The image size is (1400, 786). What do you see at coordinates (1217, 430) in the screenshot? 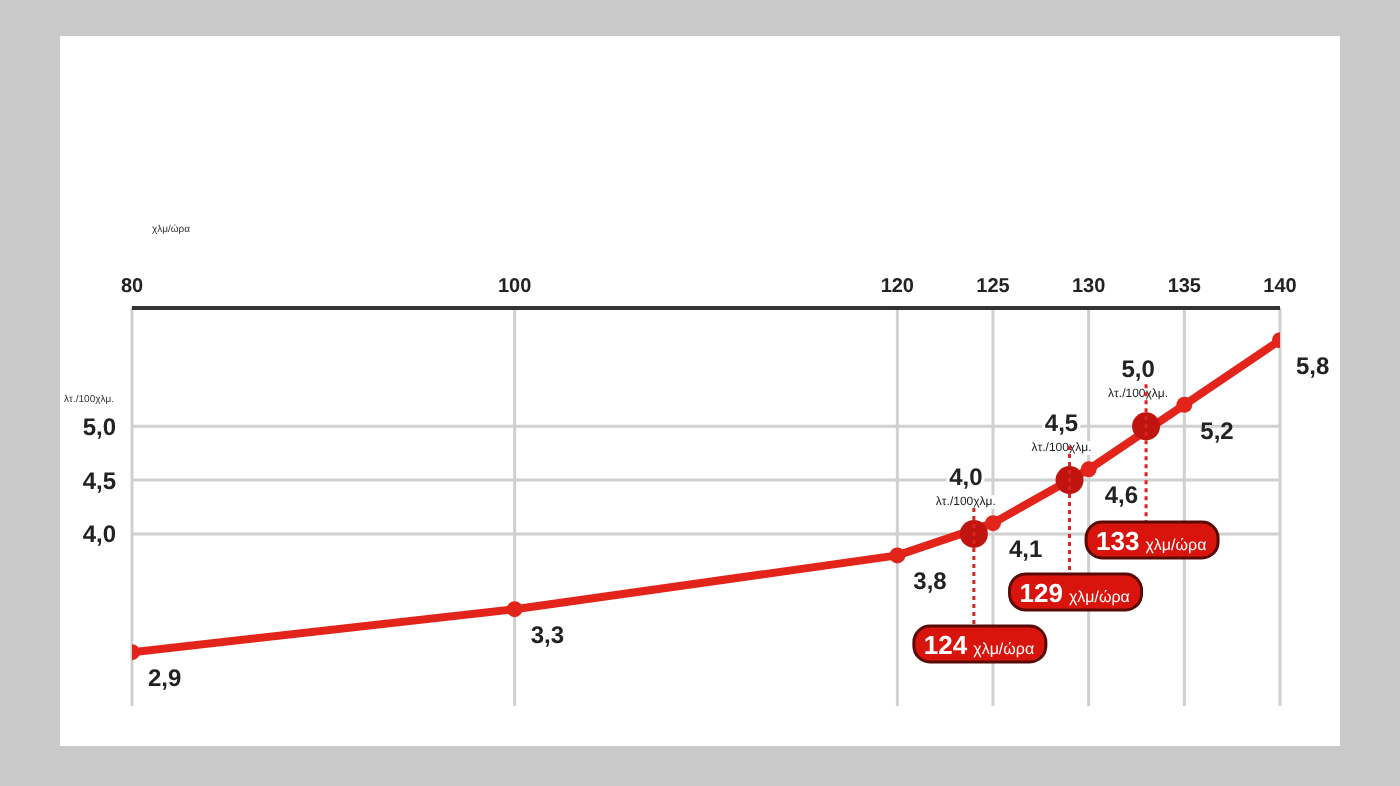
I see `data-label: 5,2` at bounding box center [1217, 430].